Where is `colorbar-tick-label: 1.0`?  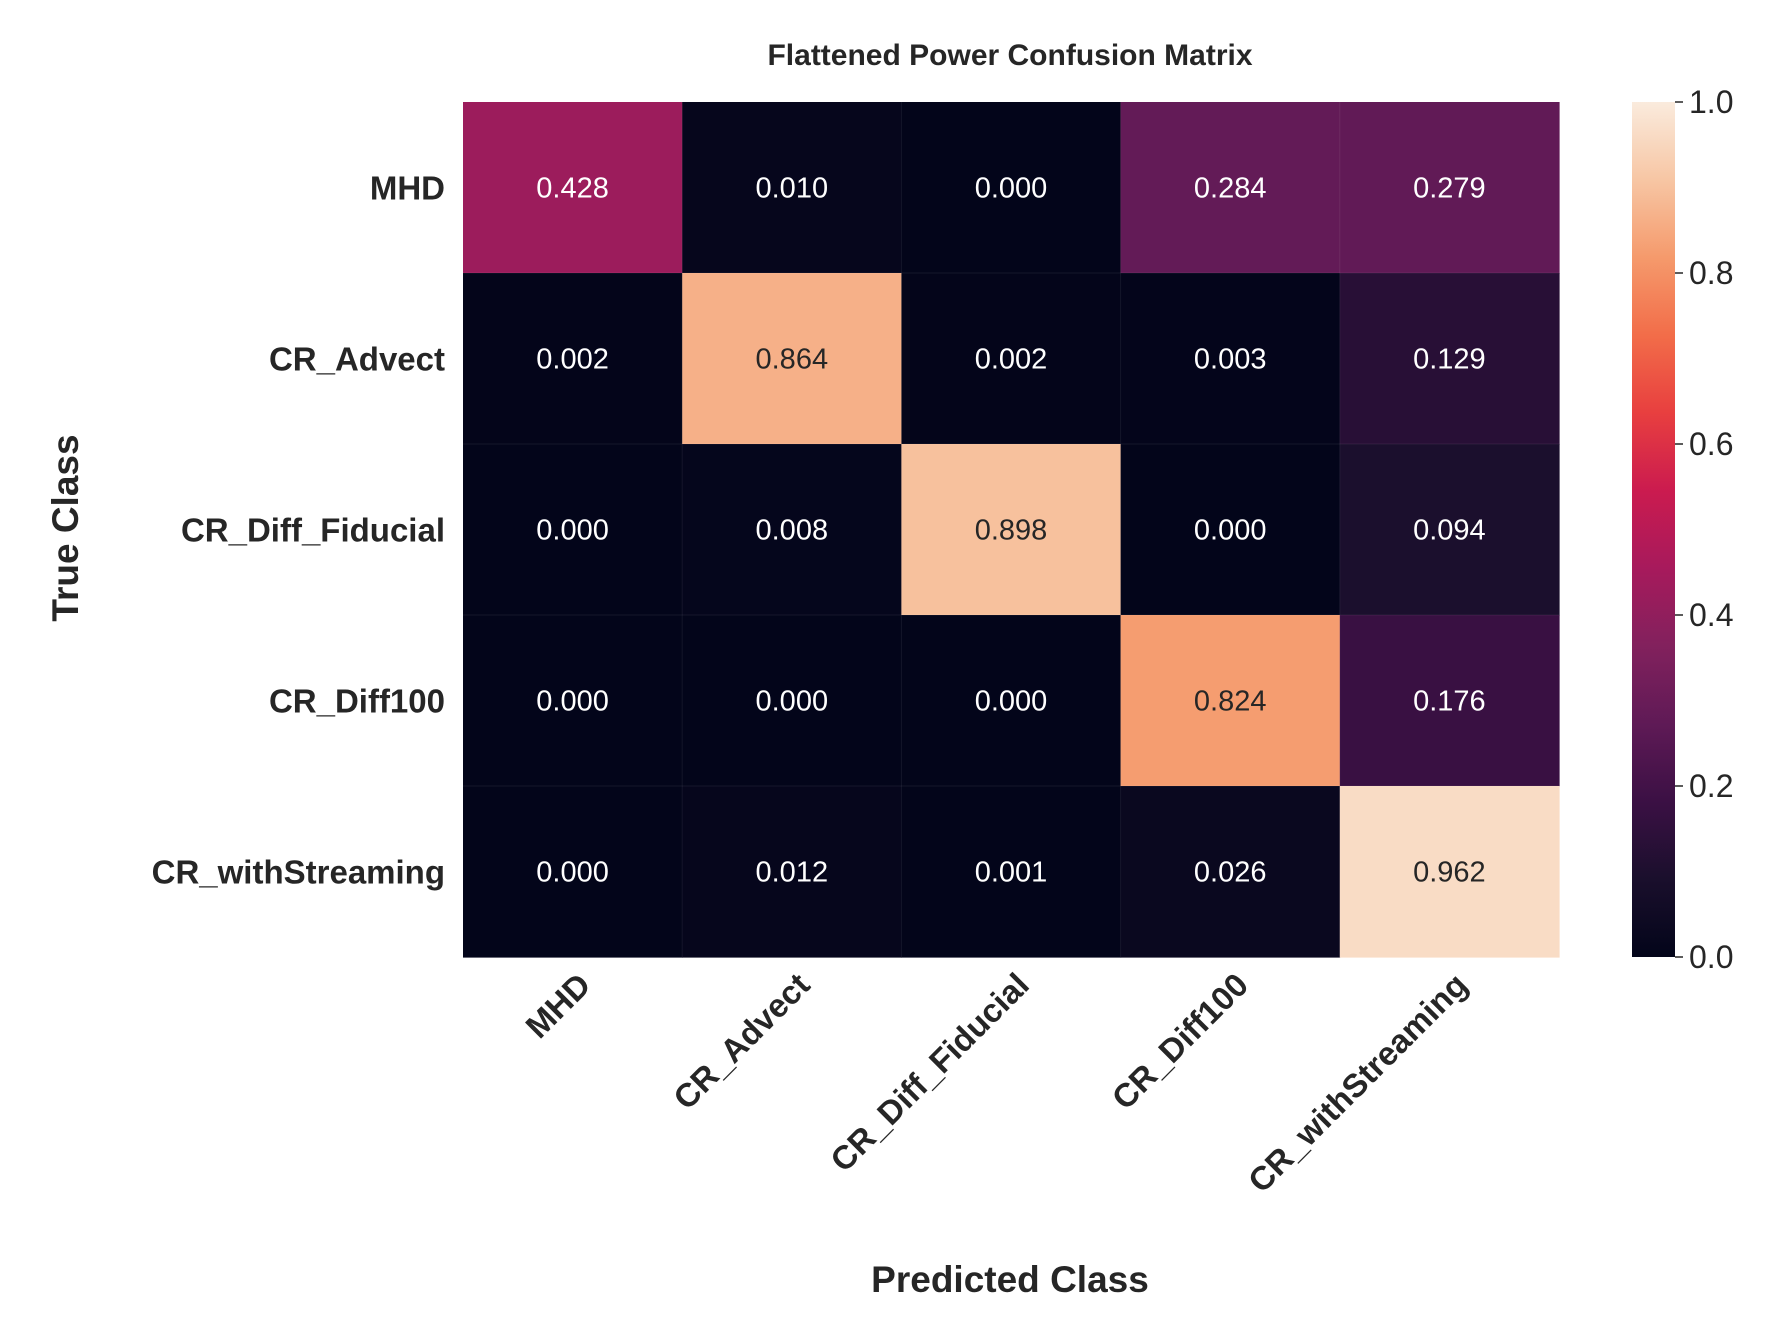
colorbar-tick-label: 1.0 is located at coordinates (1711, 102).